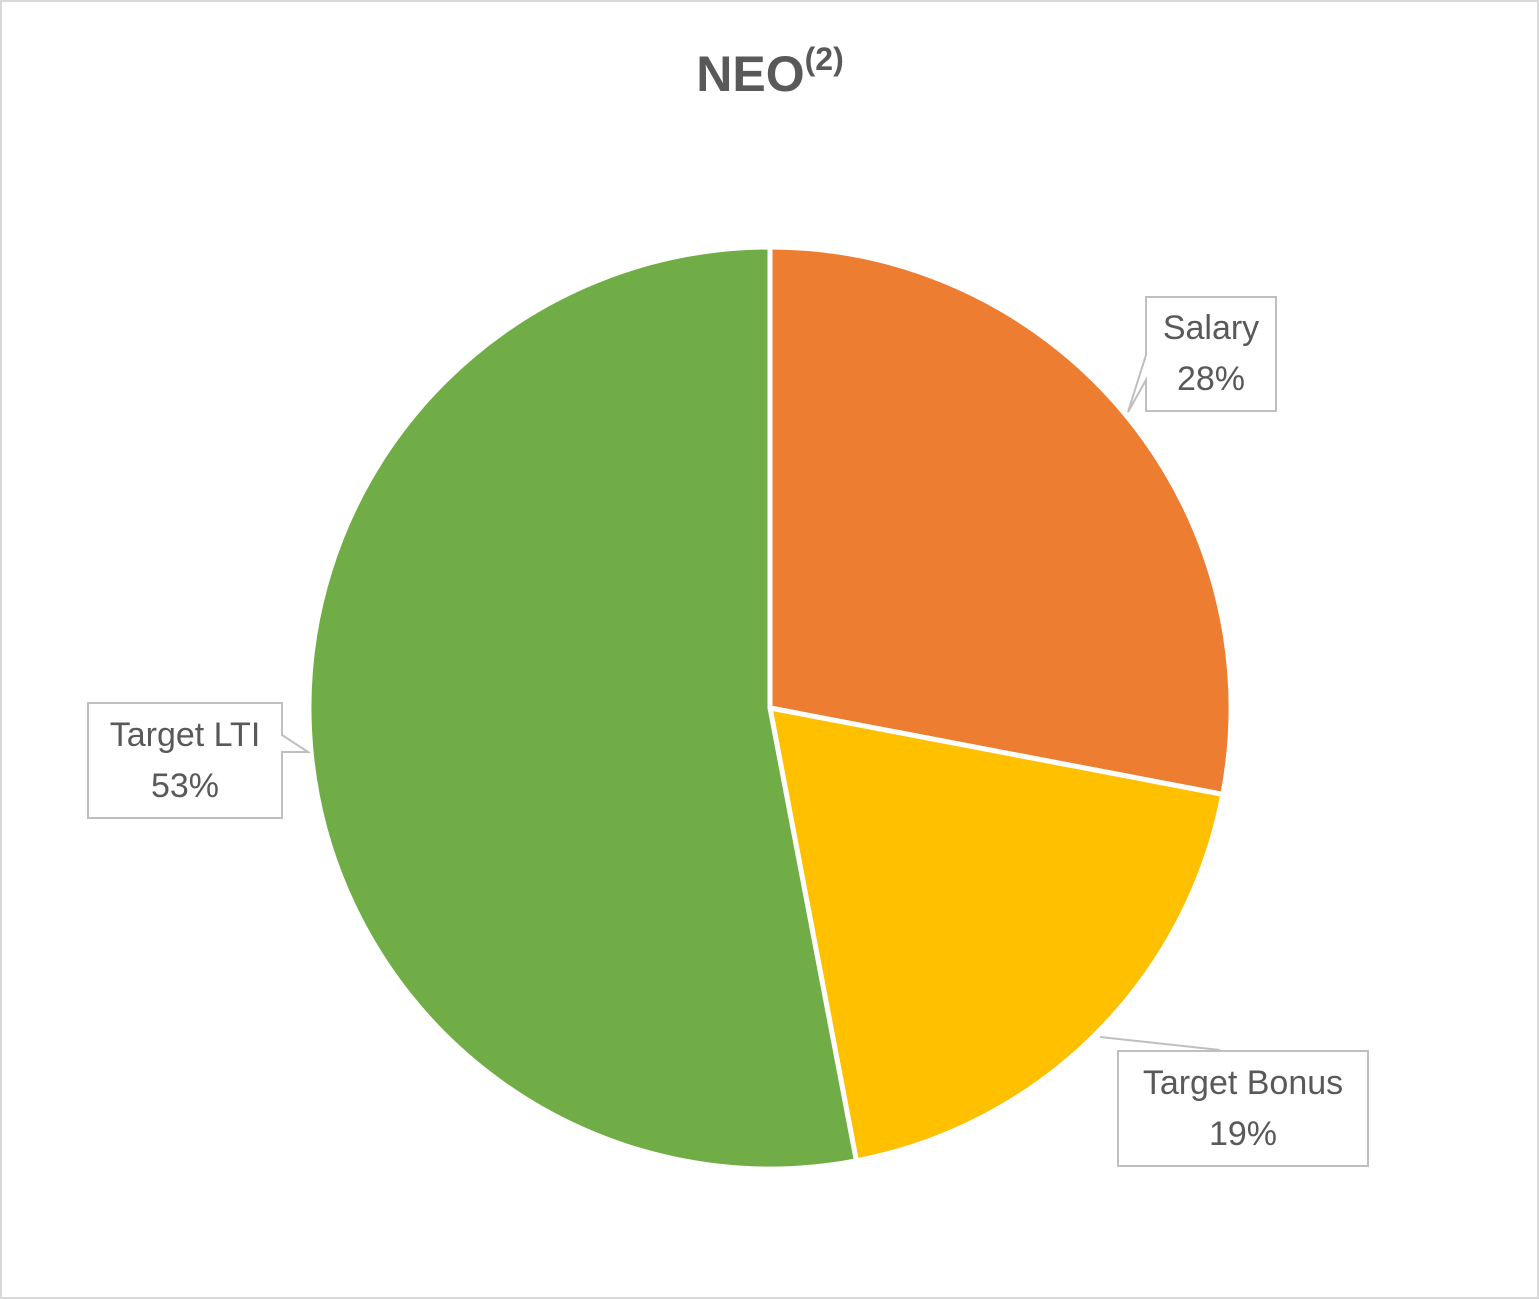 This screenshot has width=1539, height=1299. I want to click on title-main: NEO, so click(750, 74).